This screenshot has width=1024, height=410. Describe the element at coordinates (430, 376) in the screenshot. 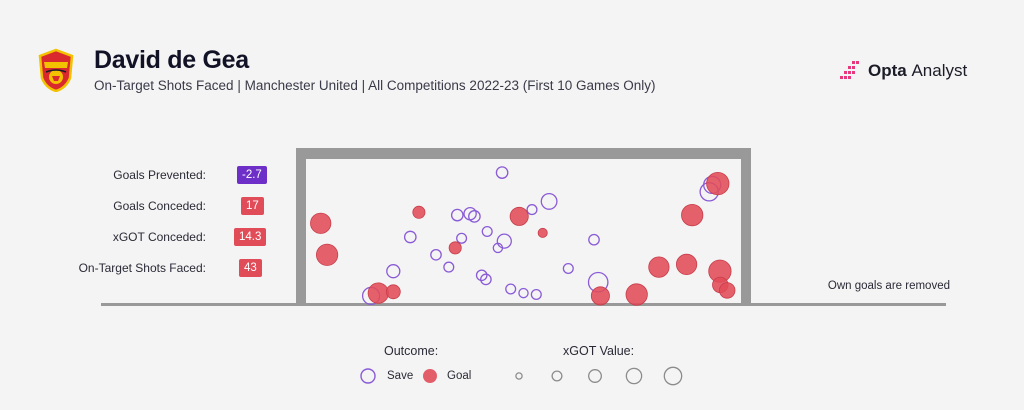

I see `goal-legend-marker` at that location.